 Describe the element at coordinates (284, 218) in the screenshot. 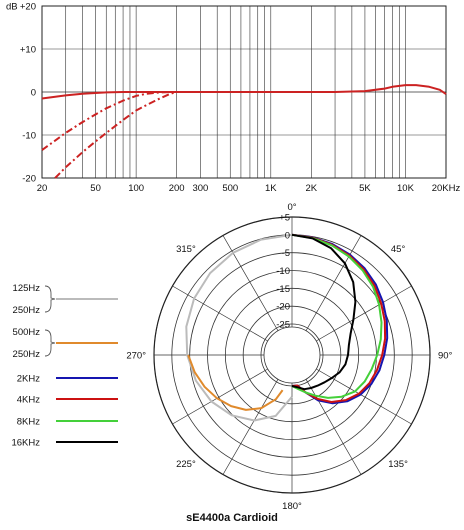

I see `polar-radial-tick-label: +5` at that location.